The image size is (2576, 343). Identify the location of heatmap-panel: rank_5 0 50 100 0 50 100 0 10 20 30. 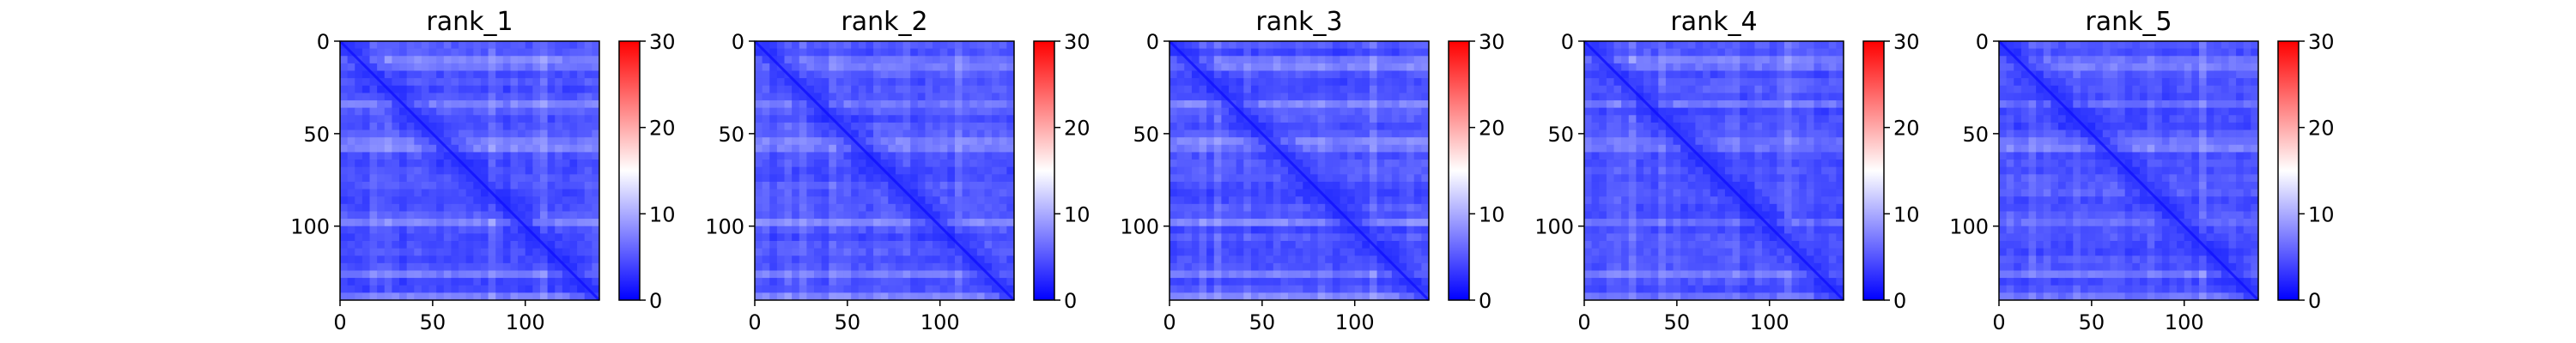
(2141, 171).